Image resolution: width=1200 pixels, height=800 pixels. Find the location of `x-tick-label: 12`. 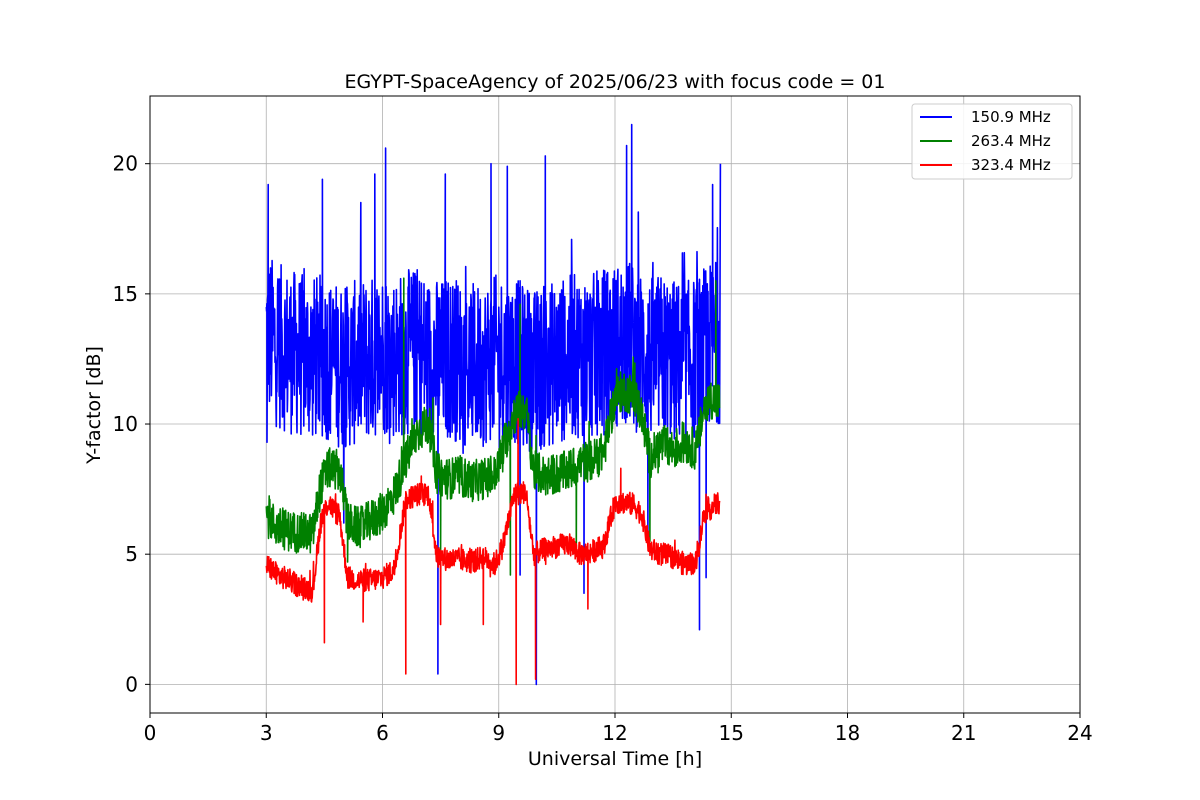

x-tick-label: 12 is located at coordinates (614, 733).